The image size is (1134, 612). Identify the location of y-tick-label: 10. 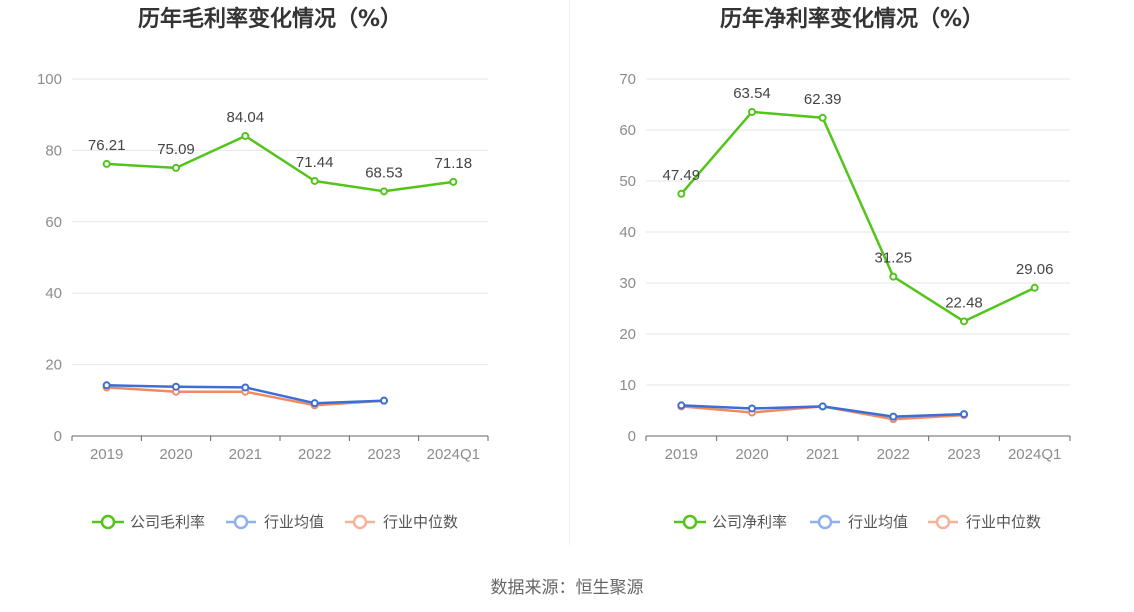
(627, 385).